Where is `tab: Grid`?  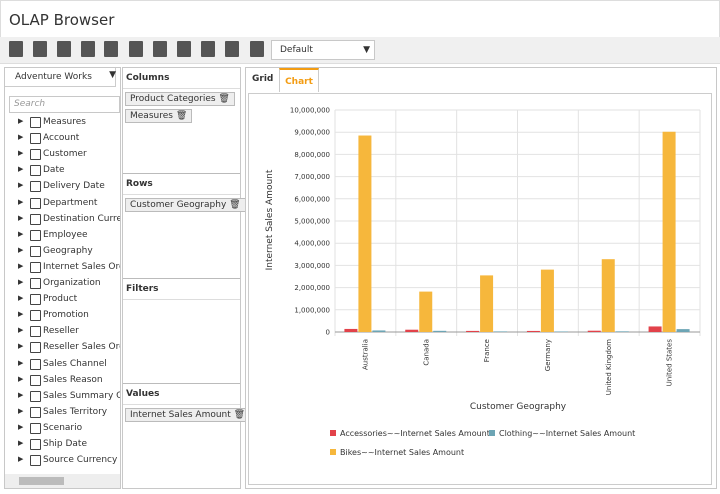 tab: Grid is located at coordinates (263, 79).